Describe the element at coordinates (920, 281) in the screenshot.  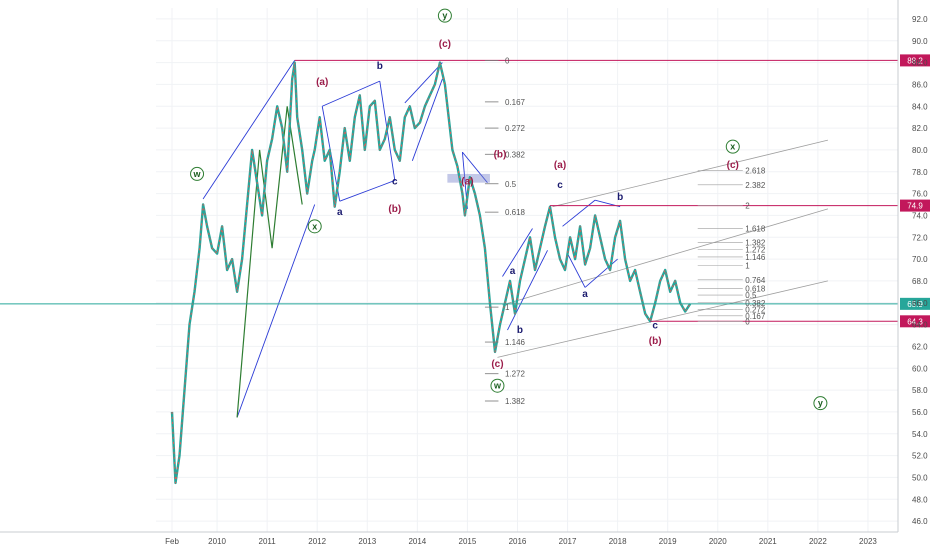
I see `y-tick-label: 68.0` at that location.